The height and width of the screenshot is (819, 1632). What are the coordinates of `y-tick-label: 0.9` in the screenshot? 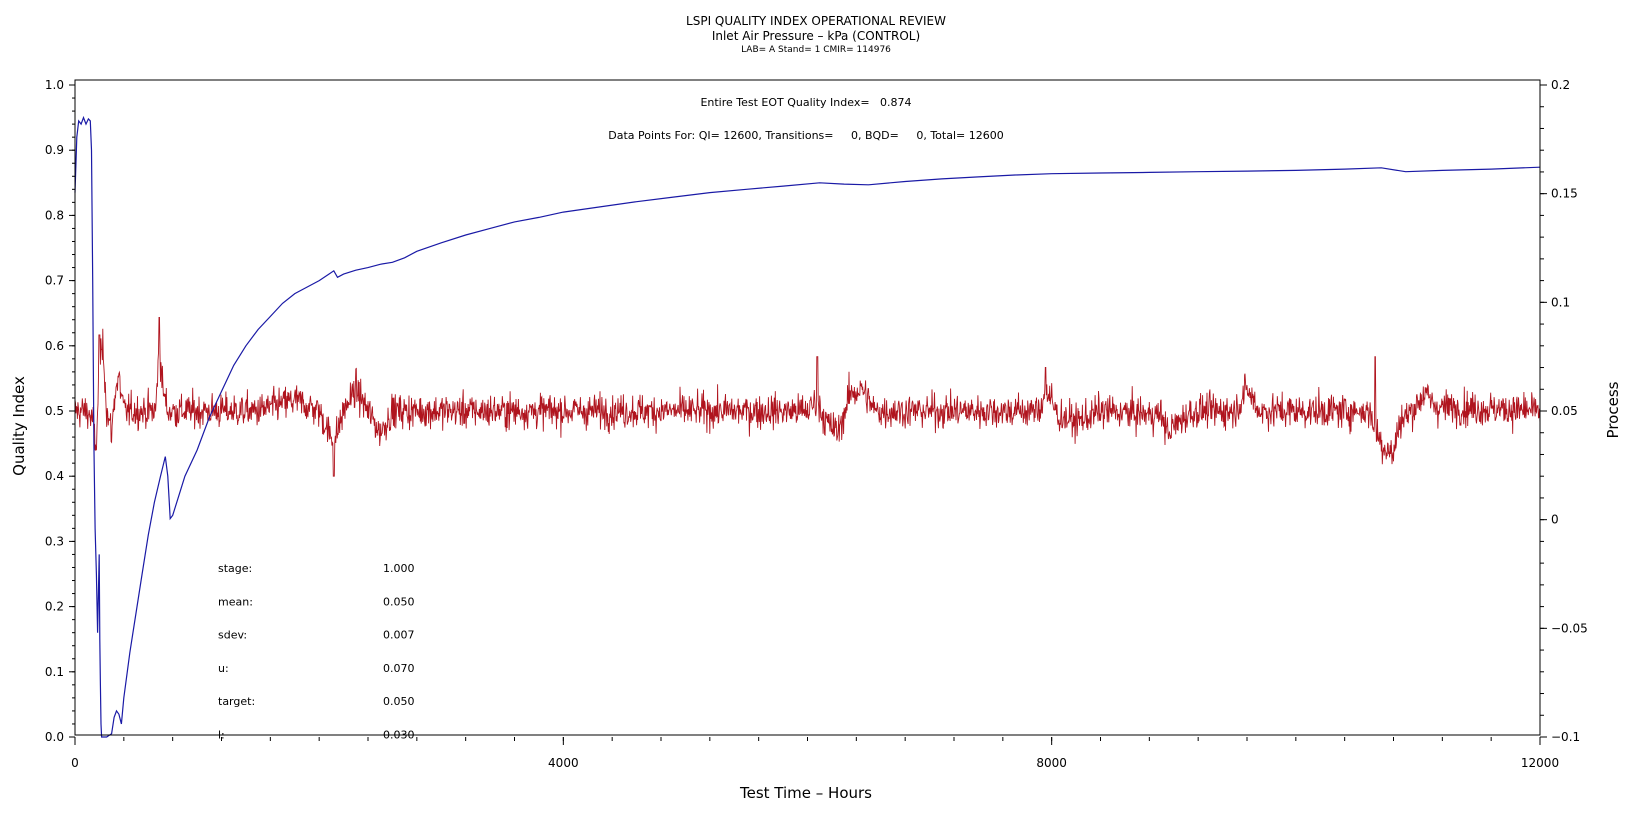 It's located at (54, 150).